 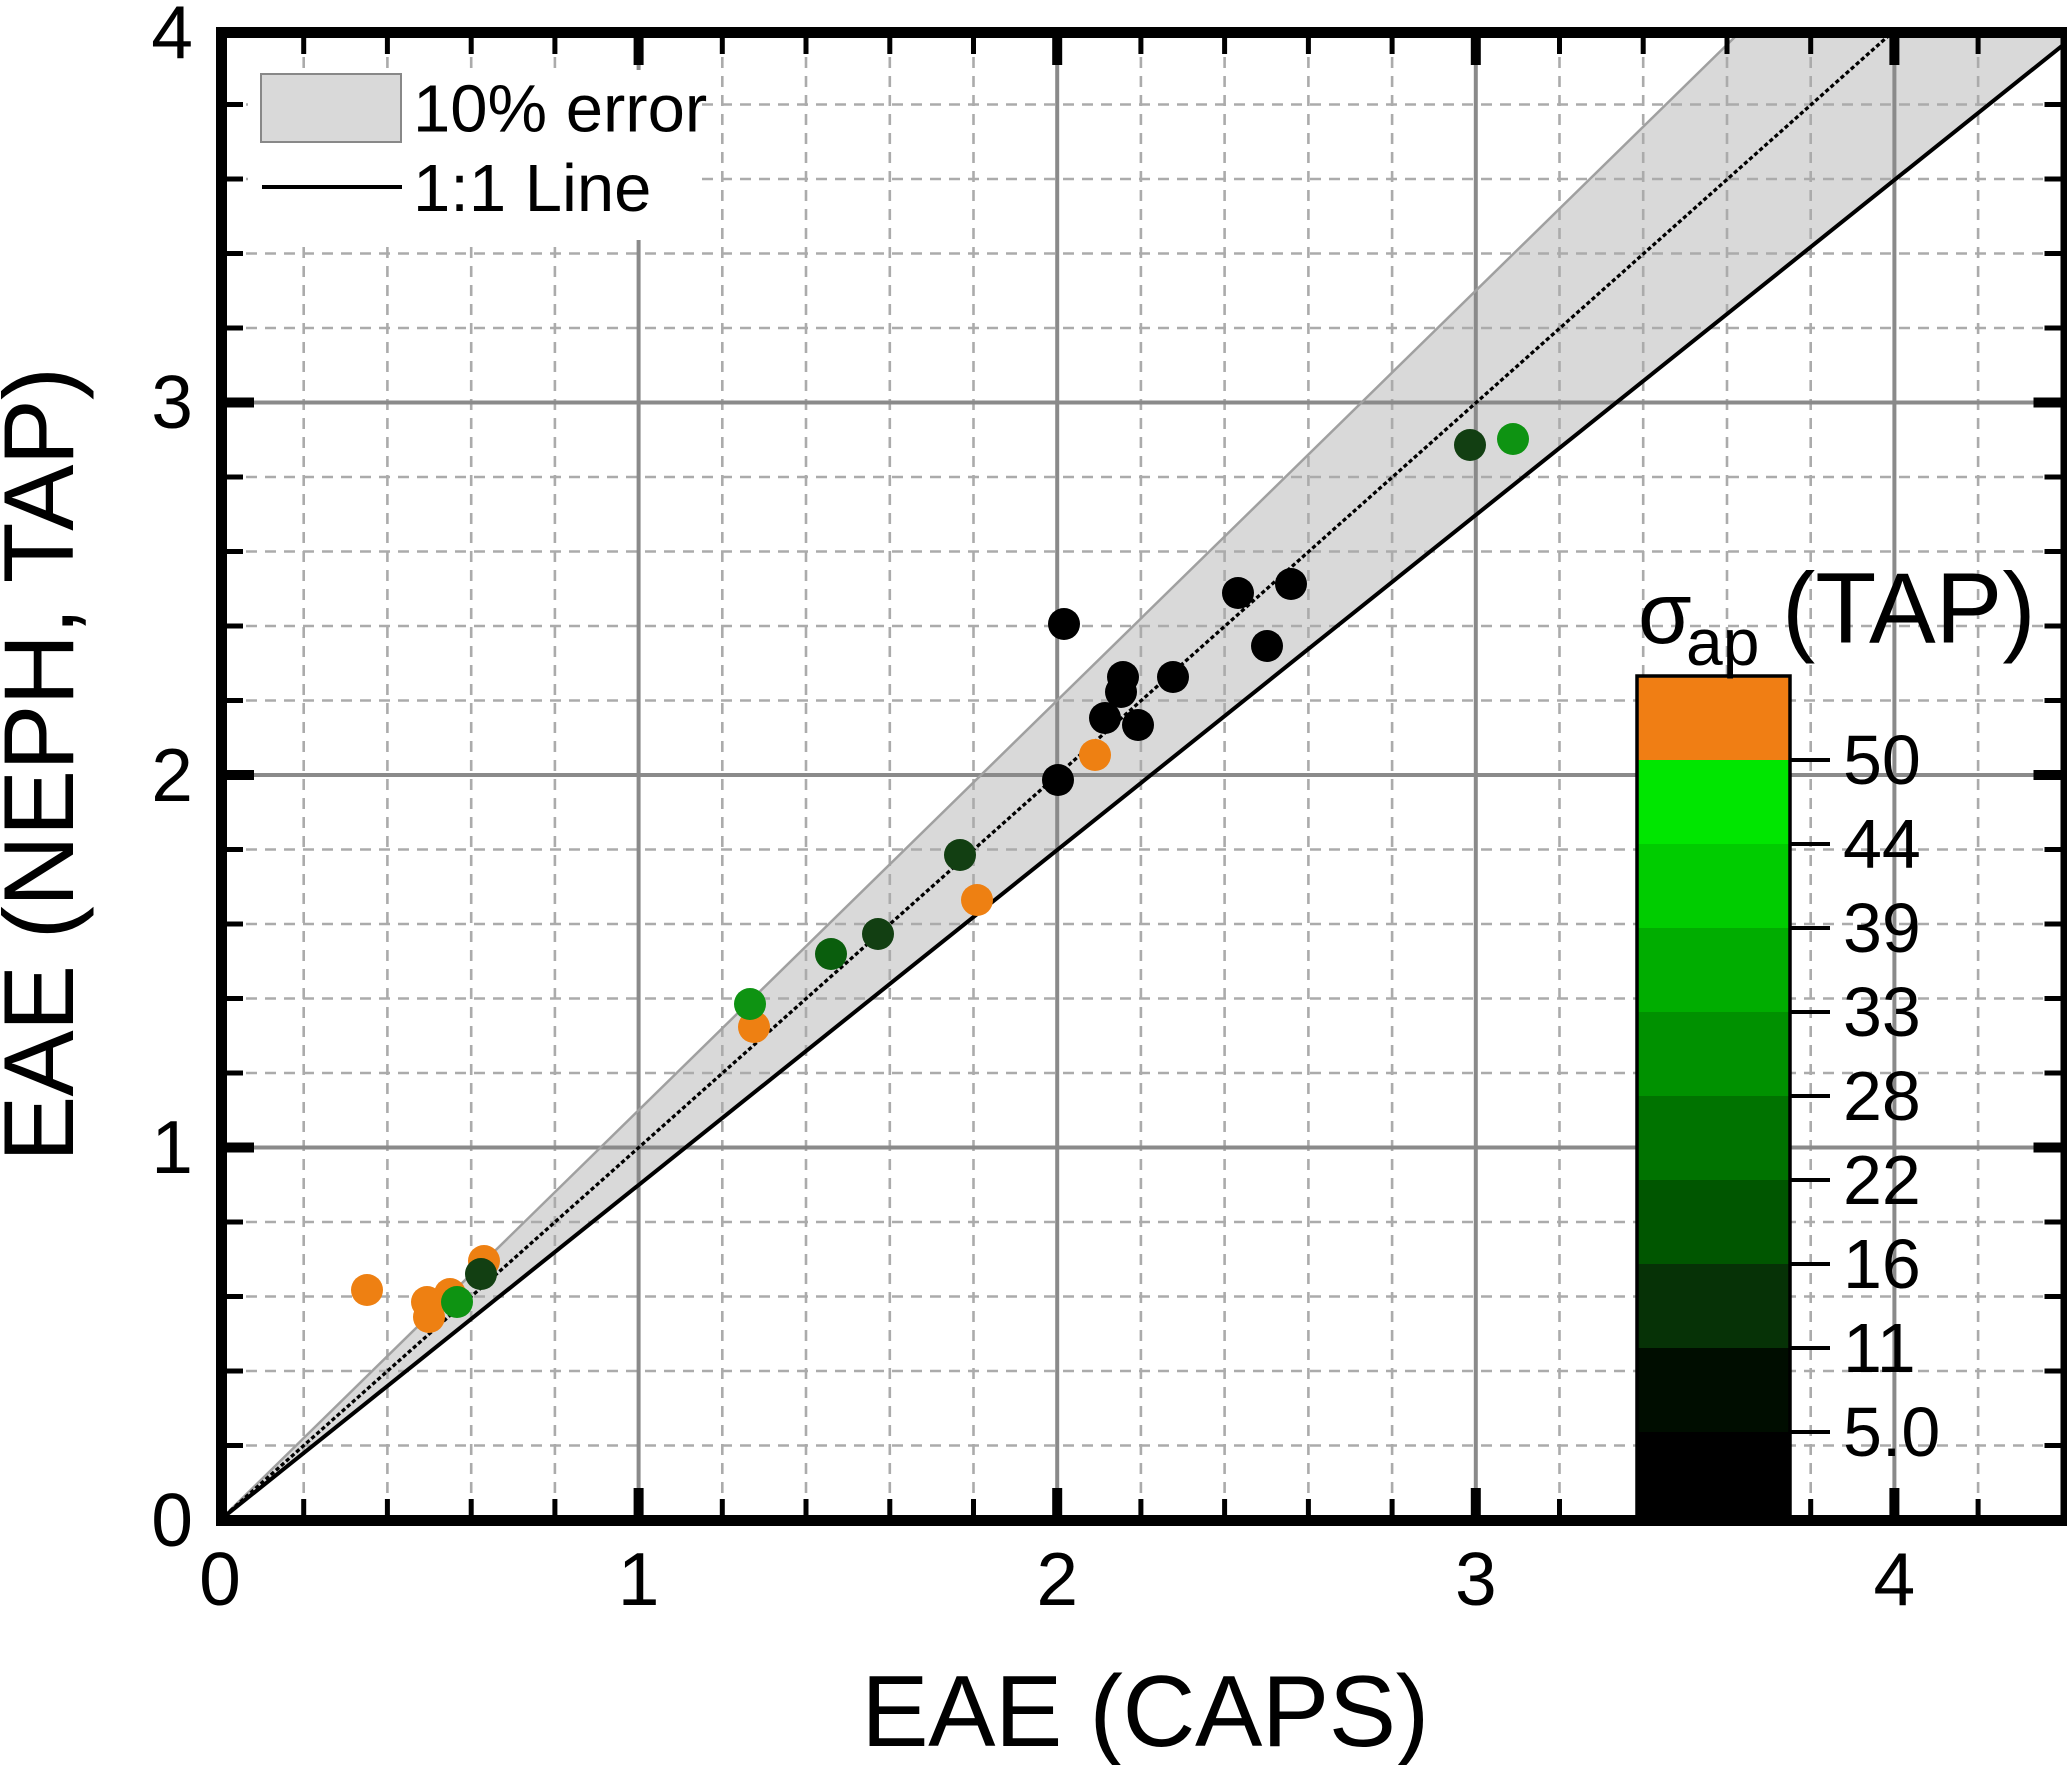 I want to click on svg-text: 11, so click(x=1879, y=1348).